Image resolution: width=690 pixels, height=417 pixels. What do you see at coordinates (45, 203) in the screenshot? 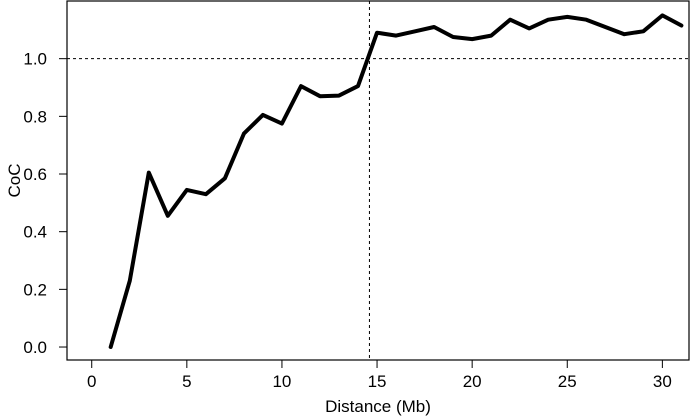
I see `y-axis: 0.0 0.2 0.4 0.6 0.8 1.0` at bounding box center [45, 203].